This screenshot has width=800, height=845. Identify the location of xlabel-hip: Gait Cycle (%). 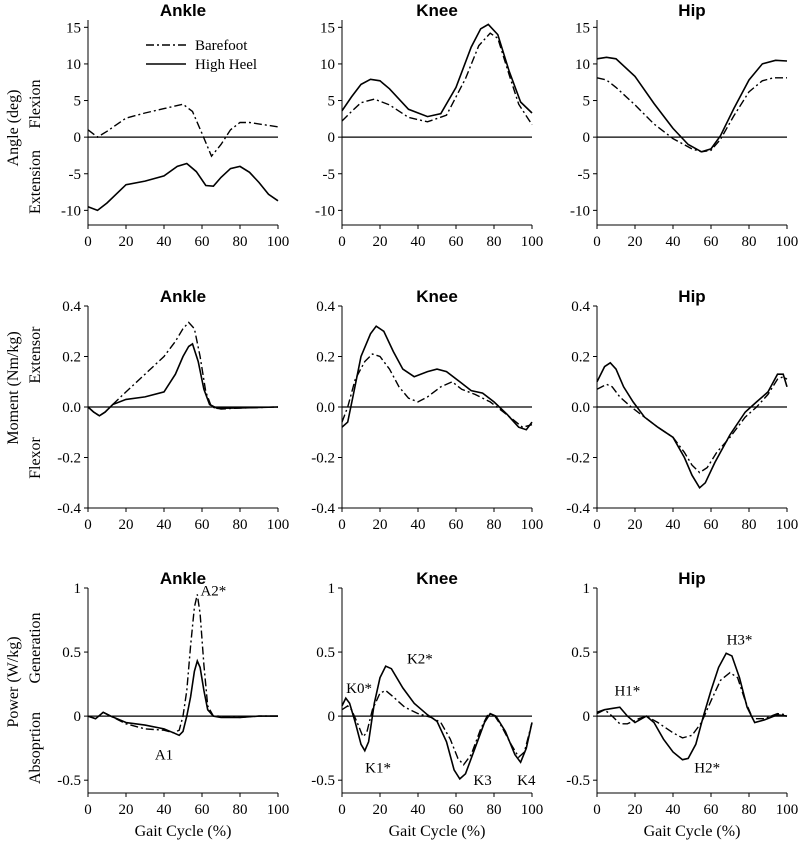
(692, 831).